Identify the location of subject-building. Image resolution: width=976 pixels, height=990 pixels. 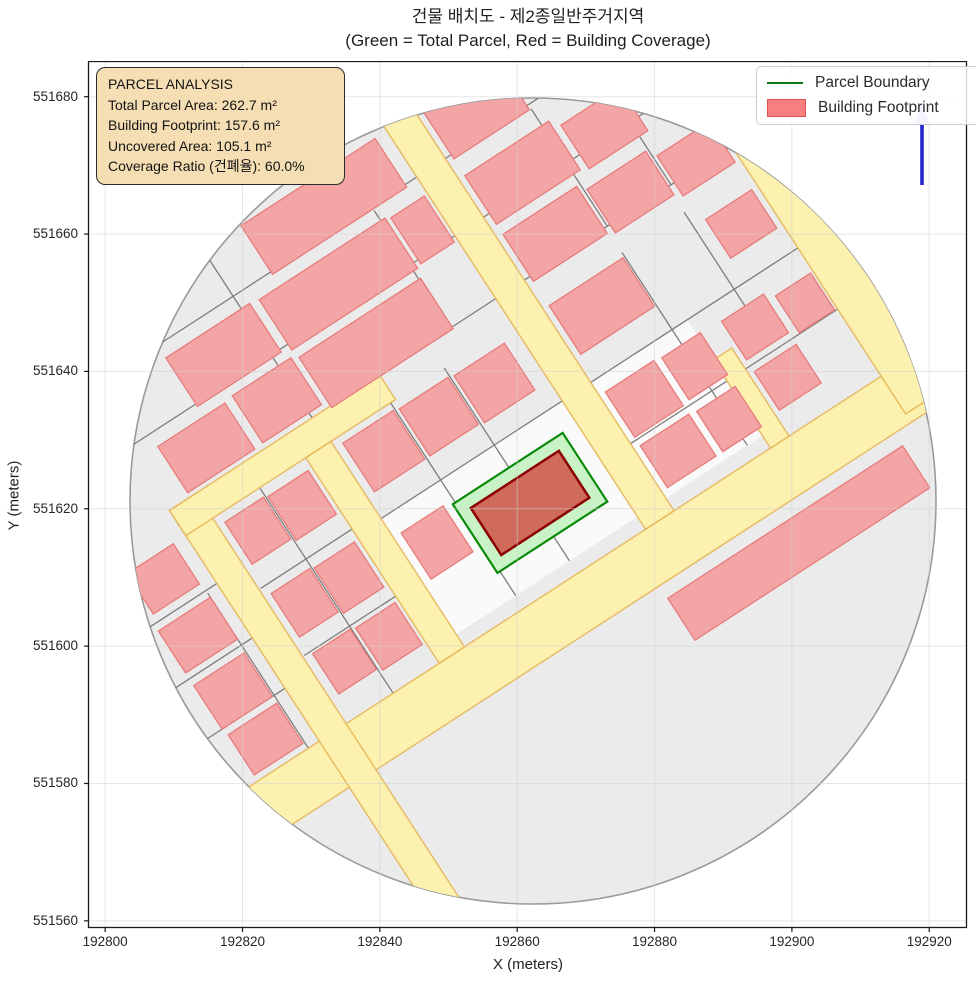
(530, 503).